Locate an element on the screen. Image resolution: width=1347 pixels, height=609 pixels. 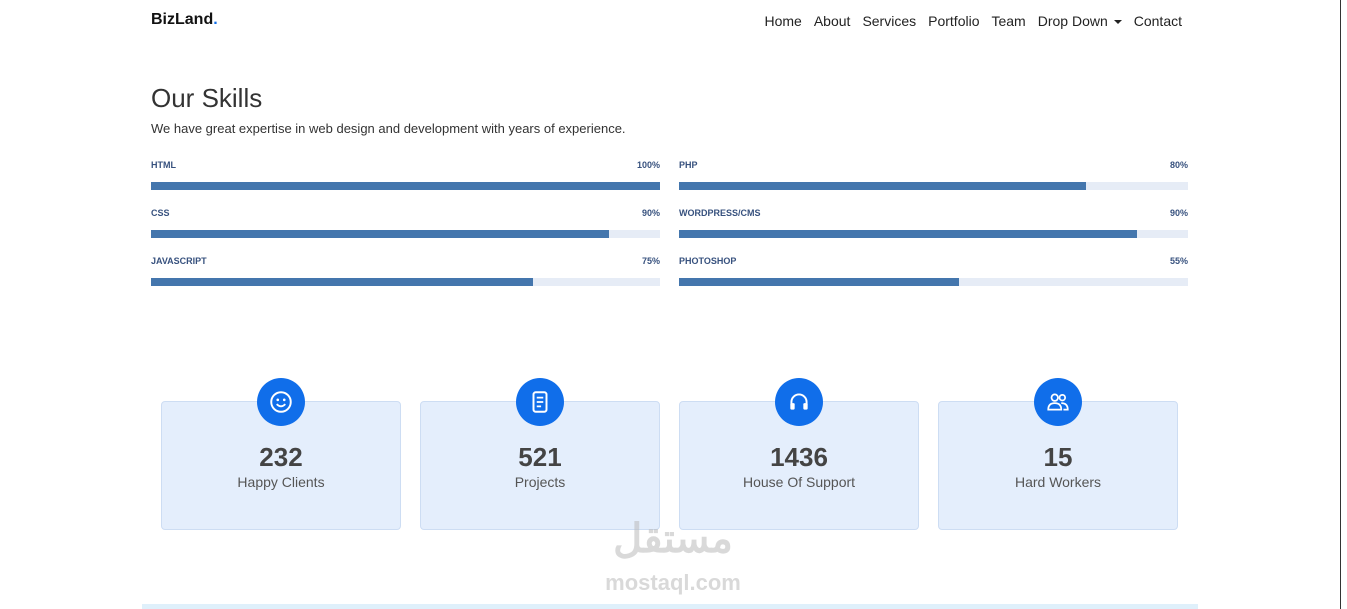
count-label: Projects is located at coordinates (540, 482).